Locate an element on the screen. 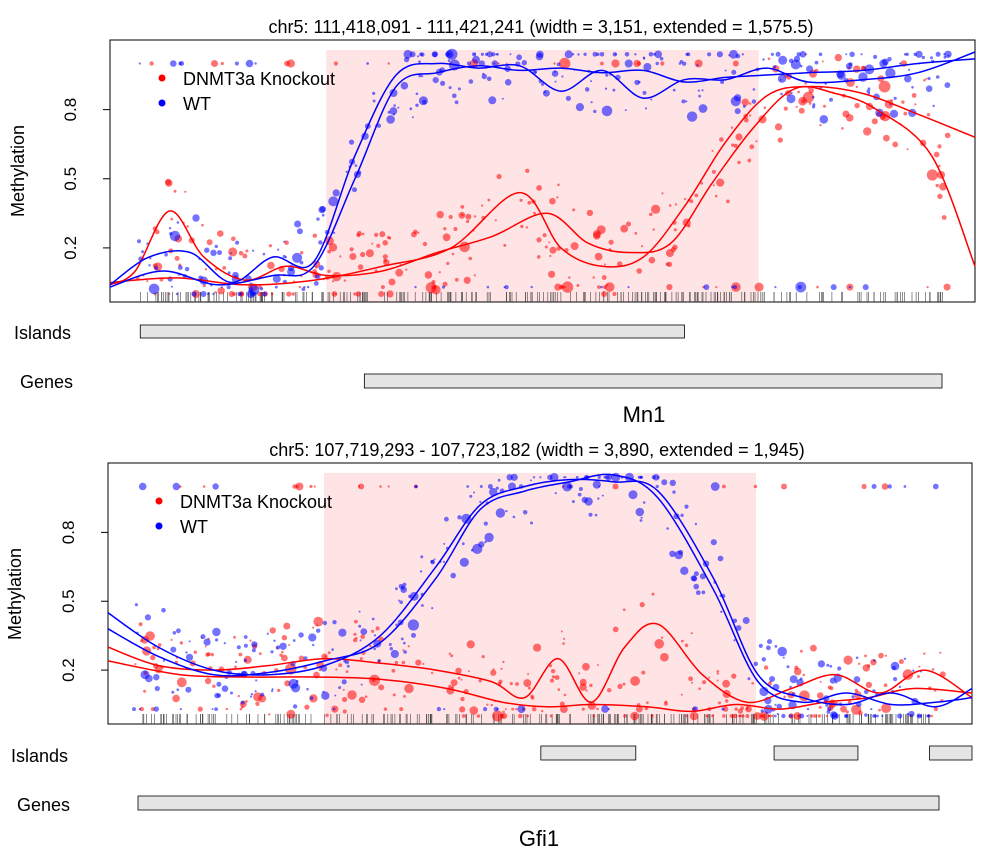 This screenshot has width=1000, height=861. y-tick-label: 0.2 is located at coordinates (68, 670).